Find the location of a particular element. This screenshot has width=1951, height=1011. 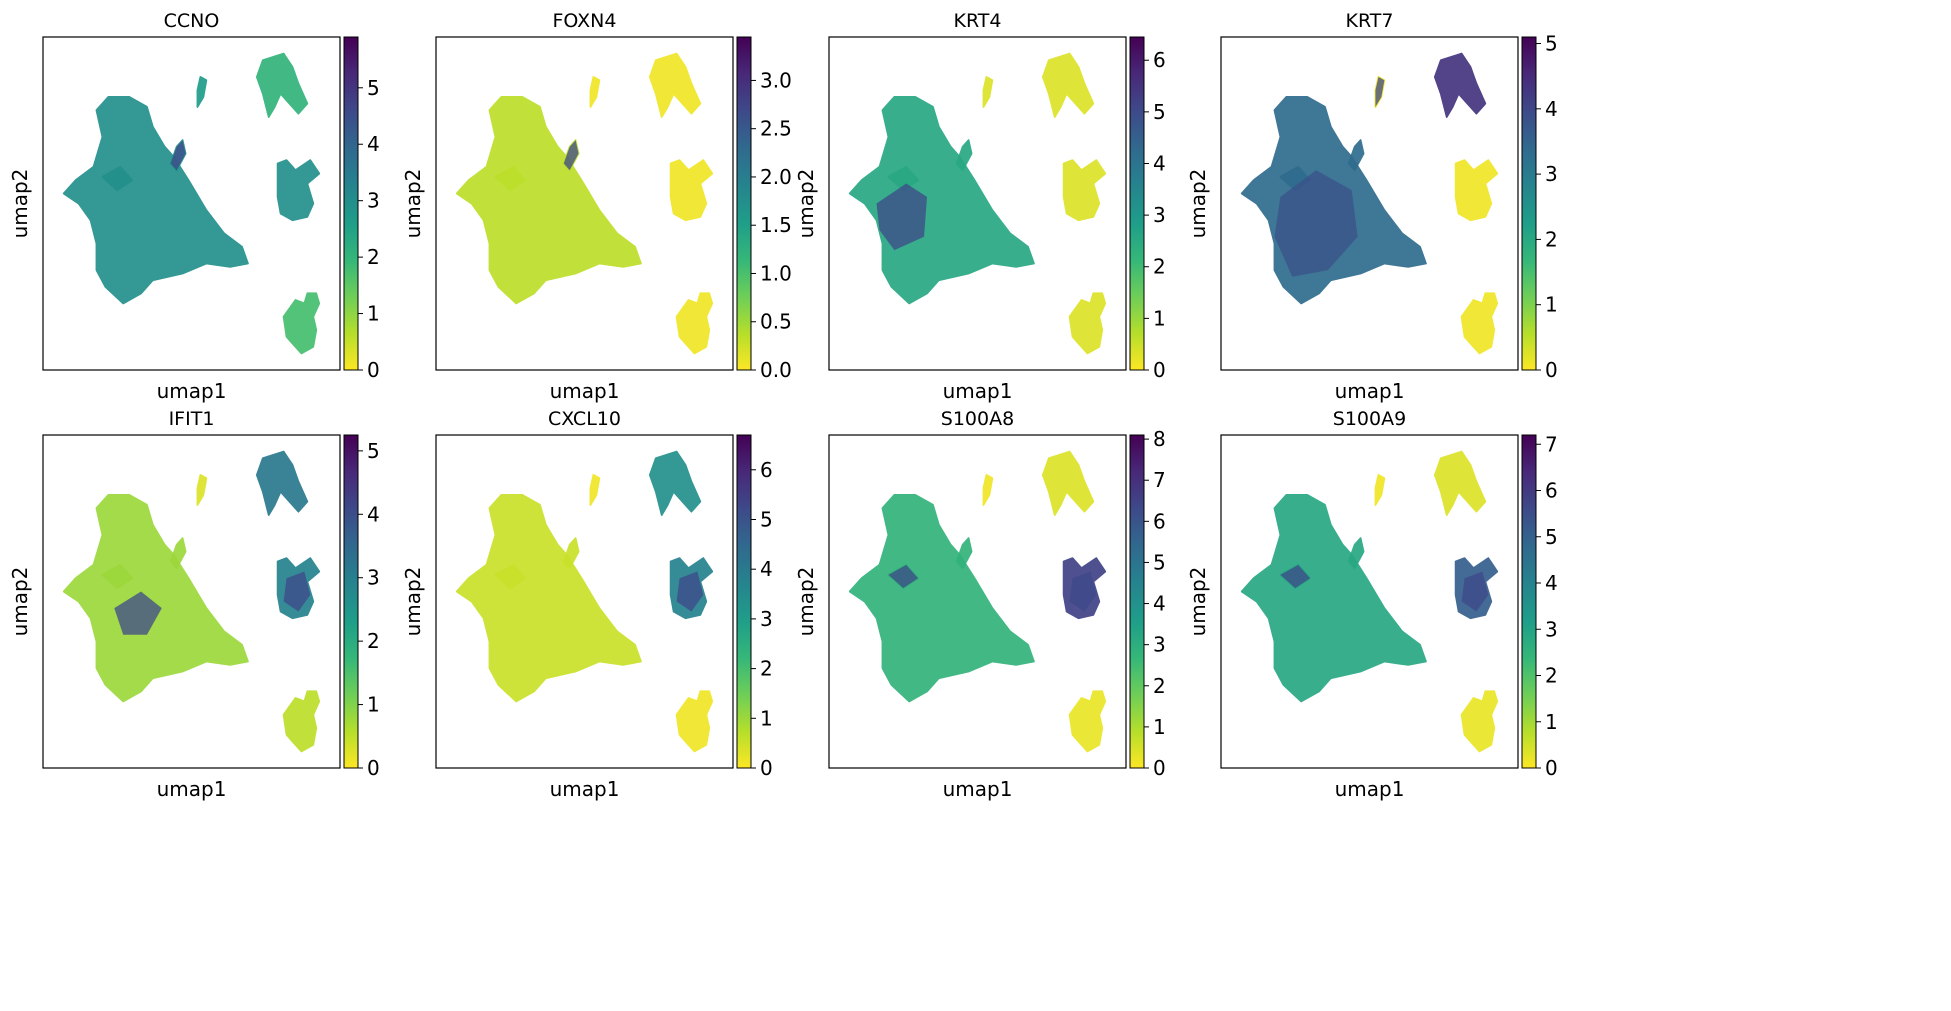

umap-panel: KRT4 umap1 umap2 0 1 2 3 4 5 6 is located at coordinates (980, 206).